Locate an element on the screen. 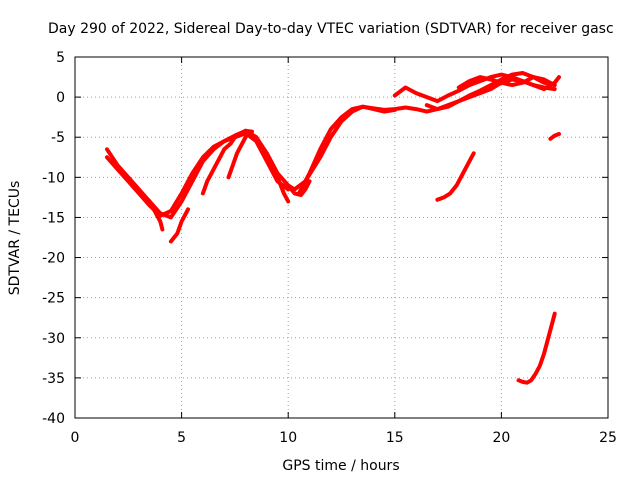 This screenshot has height=480, width=640. y-tick-label: -40 is located at coordinates (53, 419).